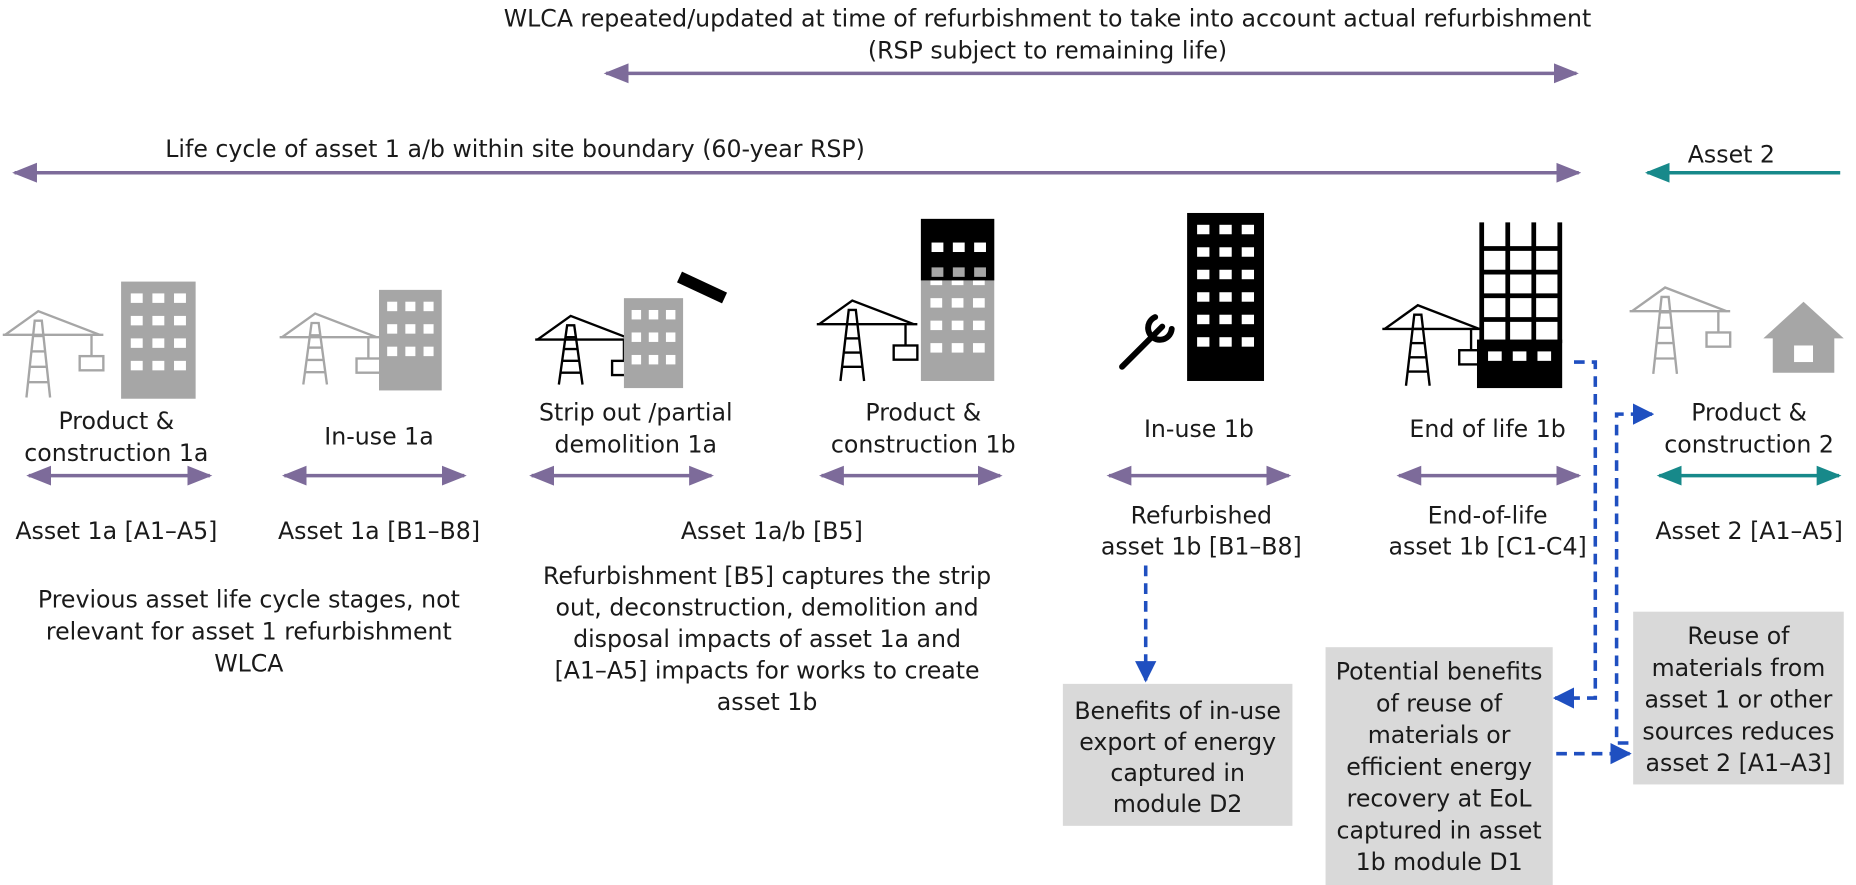 Image resolution: width=1856 pixels, height=885 pixels. Describe the element at coordinates (1738, 636) in the screenshot. I see `box-text: Reuse of` at that location.